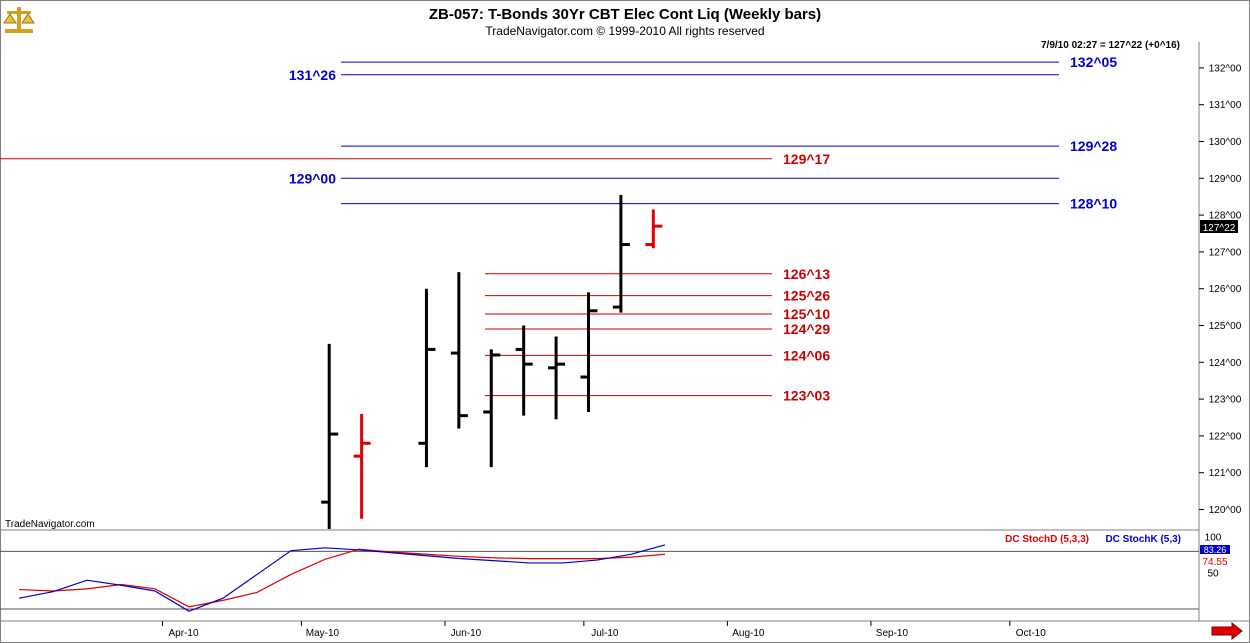 The image size is (1250, 643). Describe the element at coordinates (184, 633) in the screenshot. I see `x-tick-label: Apr-10` at that location.